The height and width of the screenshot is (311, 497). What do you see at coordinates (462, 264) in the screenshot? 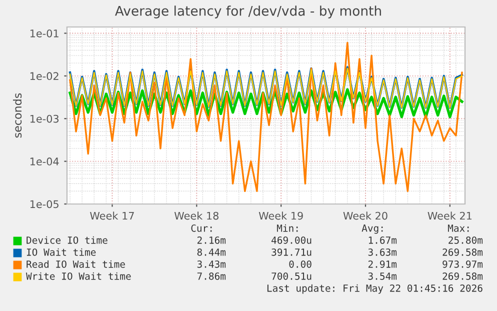
I see `text: 973.97m` at bounding box center [462, 264].